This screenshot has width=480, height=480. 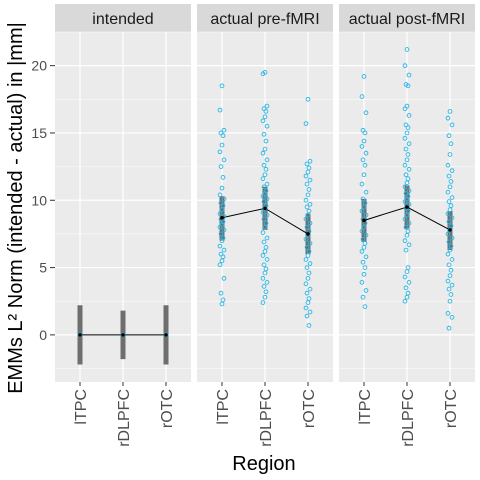 What do you see at coordinates (407, 18) in the screenshot?
I see `facet-strip` at bounding box center [407, 18].